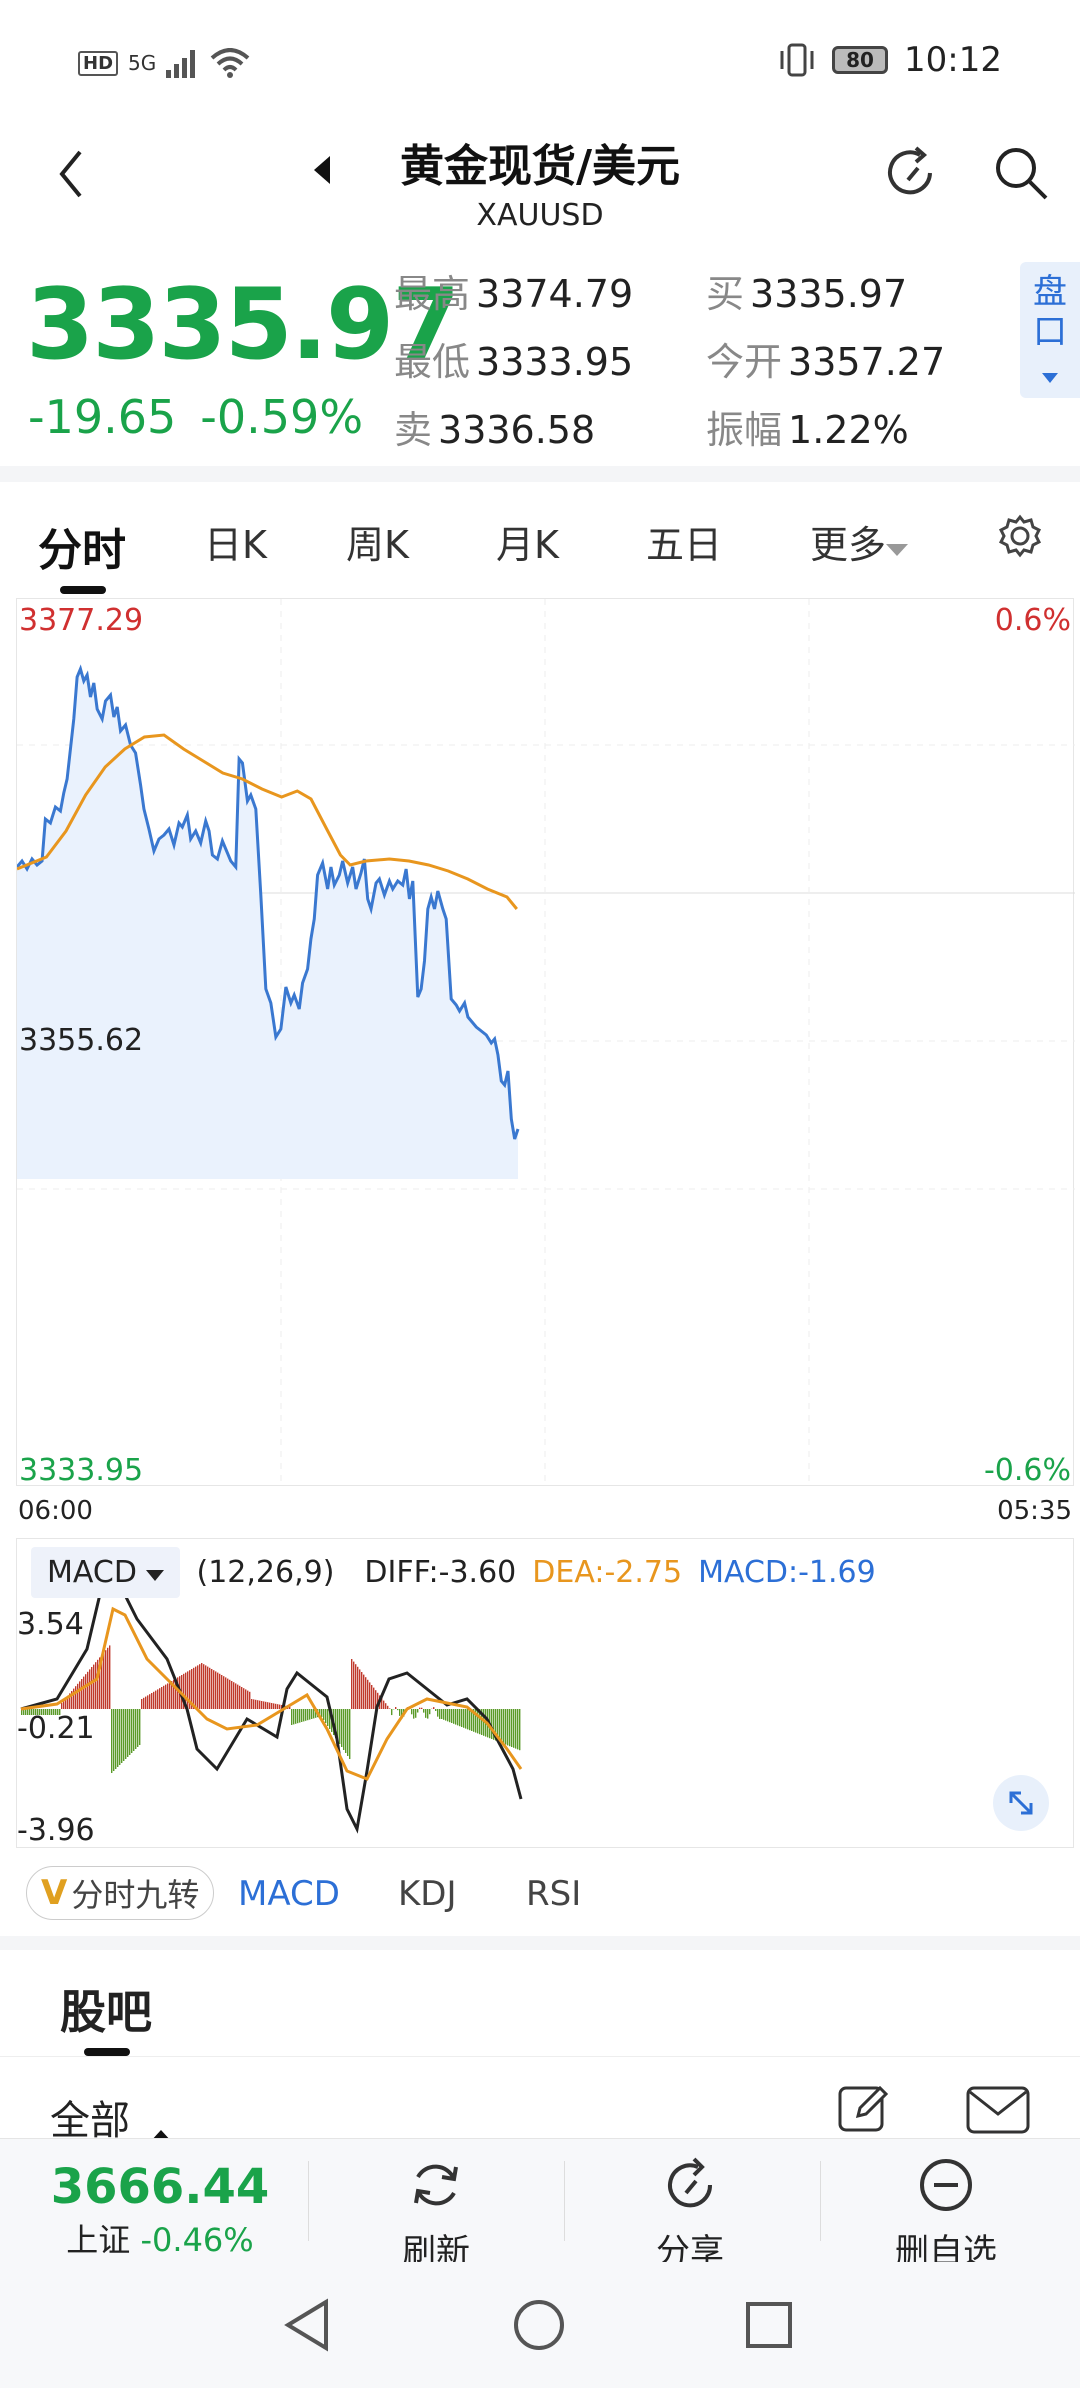 The height and width of the screenshot is (2388, 1080). What do you see at coordinates (554, 1894) in the screenshot?
I see `indicator-rsi: RSI` at bounding box center [554, 1894].